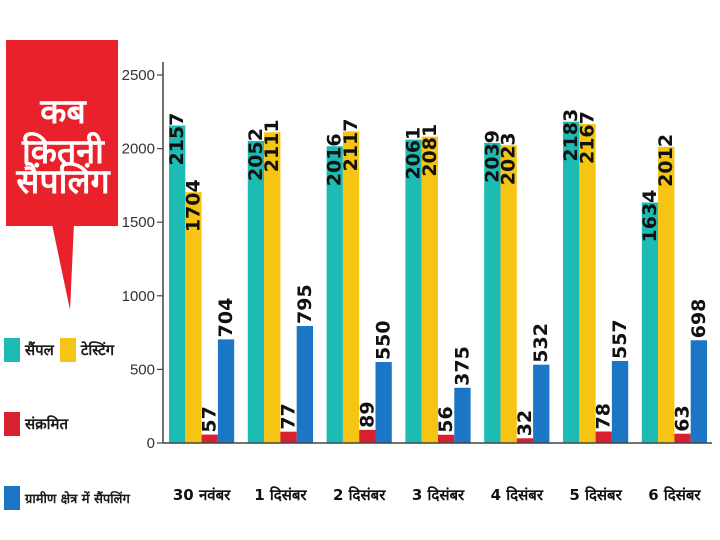 This screenshot has width=720, height=540. What do you see at coordinates (39, 350) in the screenshot?
I see `legend-label-sample: सैंपल` at bounding box center [39, 350].